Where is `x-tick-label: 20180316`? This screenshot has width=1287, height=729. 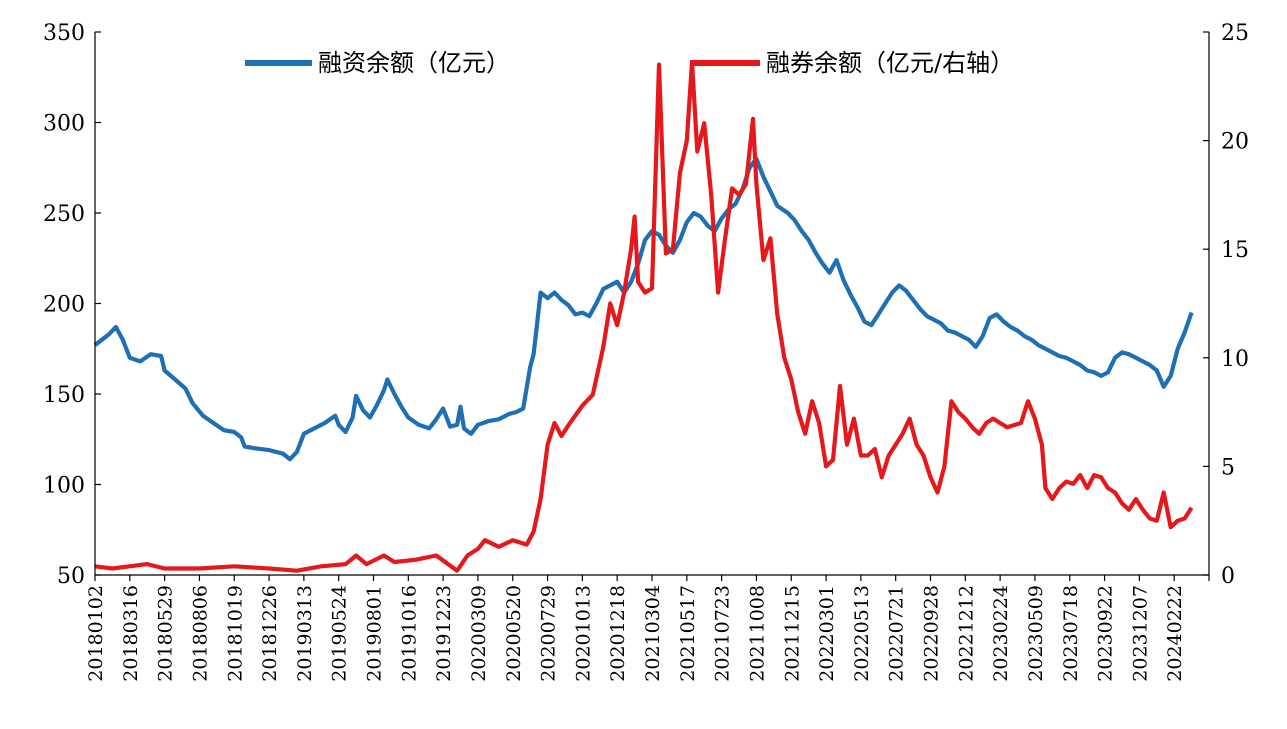
x-tick-label: 20180316 is located at coordinates (131, 633).